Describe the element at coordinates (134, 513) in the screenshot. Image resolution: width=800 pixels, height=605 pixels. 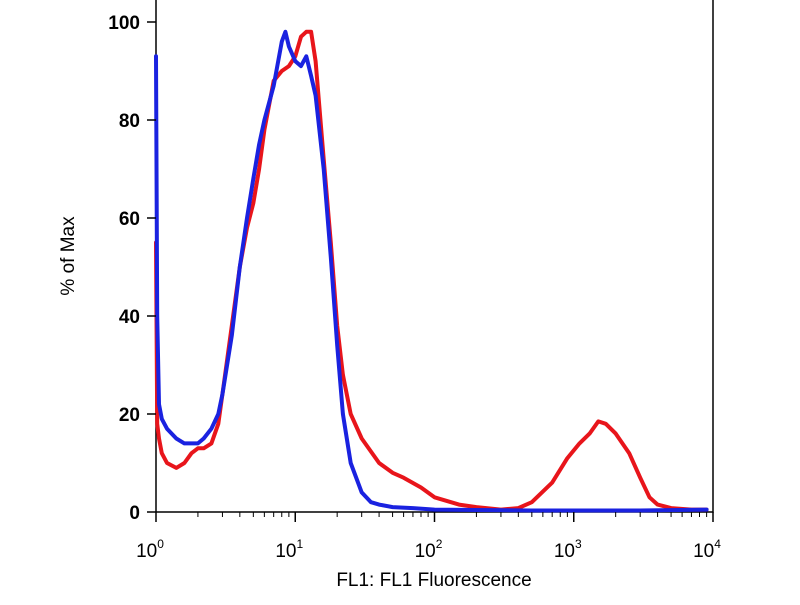
I see `y-tick-label: 0` at that location.